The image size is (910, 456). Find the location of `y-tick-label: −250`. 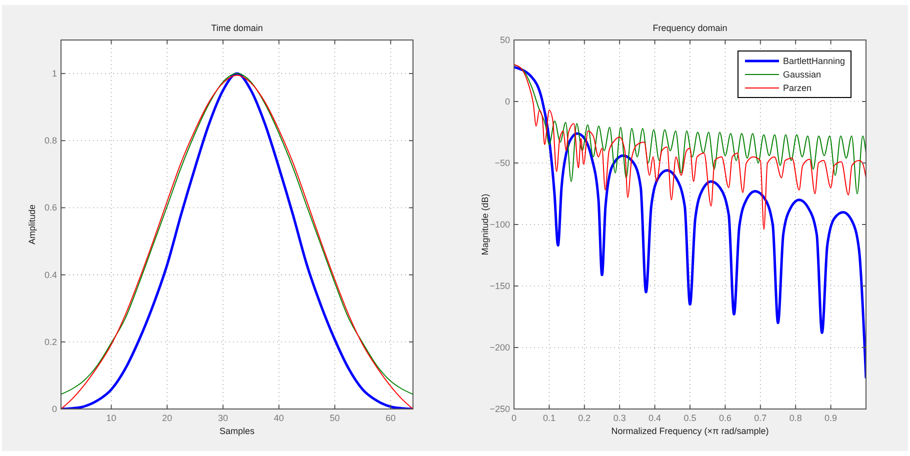

y-tick-label: −250 is located at coordinates (500, 409).